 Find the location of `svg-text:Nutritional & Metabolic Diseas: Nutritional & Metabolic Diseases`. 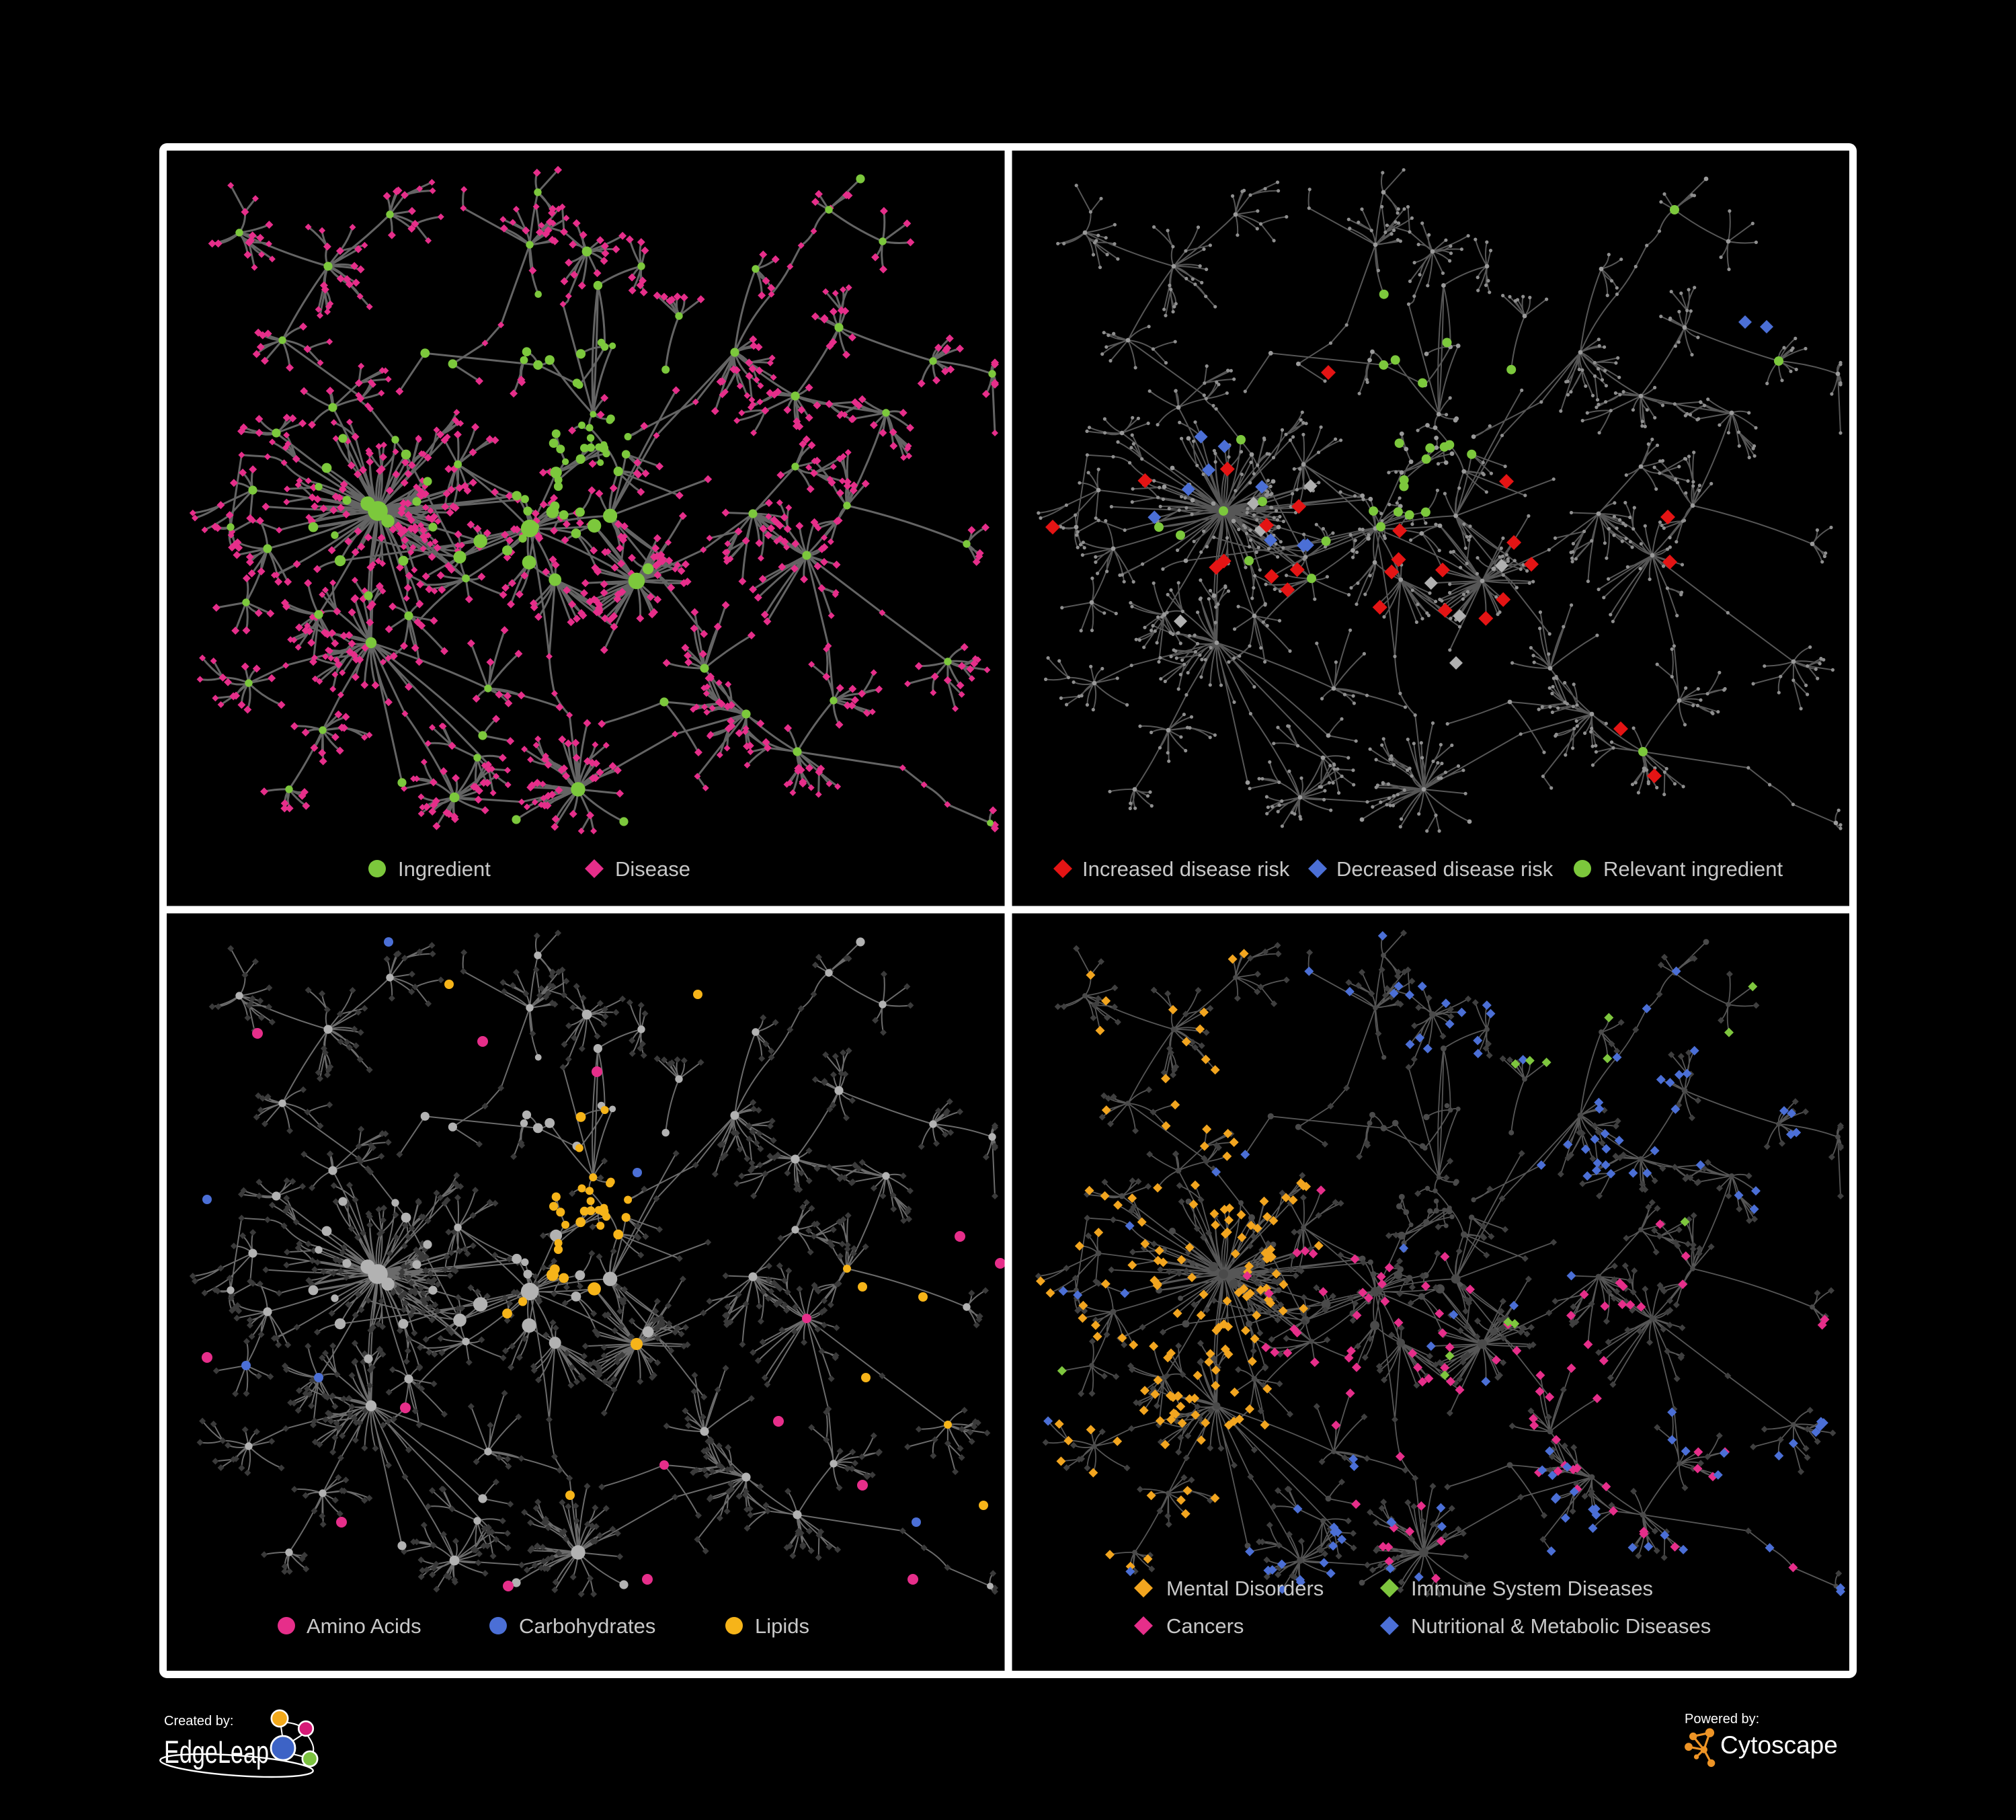

svg-text:Nutritional & Metabolic Diseas: Nutritional & Metabolic Diseases is located at coordinates (1561, 1626).